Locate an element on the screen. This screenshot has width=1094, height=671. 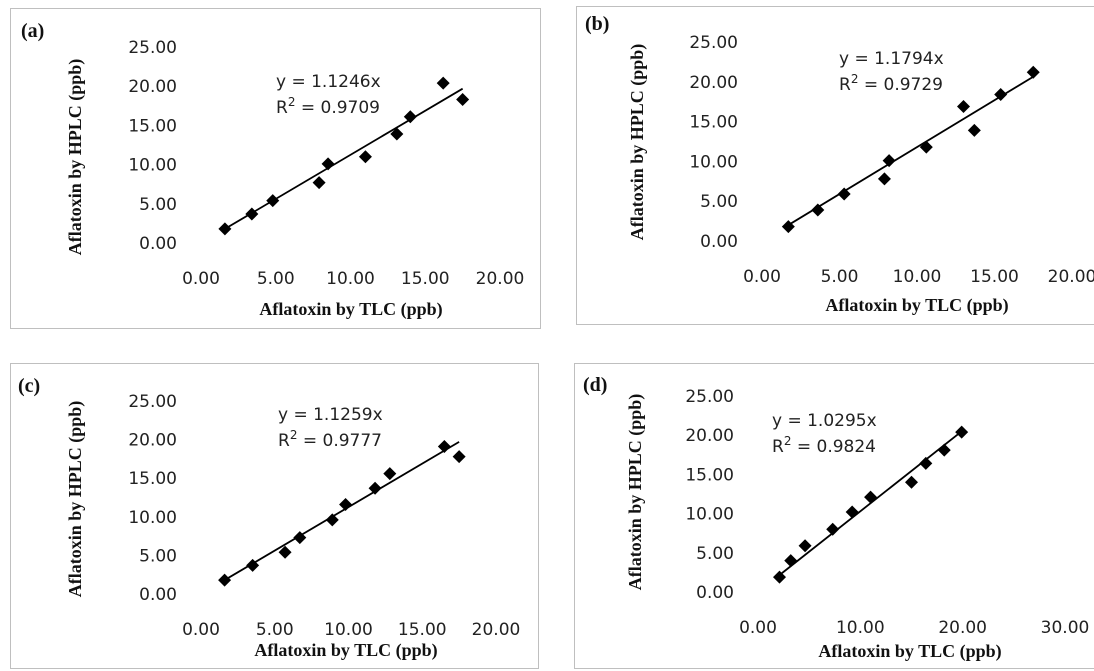
trendline-equation: y = 1.1246x is located at coordinates (328, 82).